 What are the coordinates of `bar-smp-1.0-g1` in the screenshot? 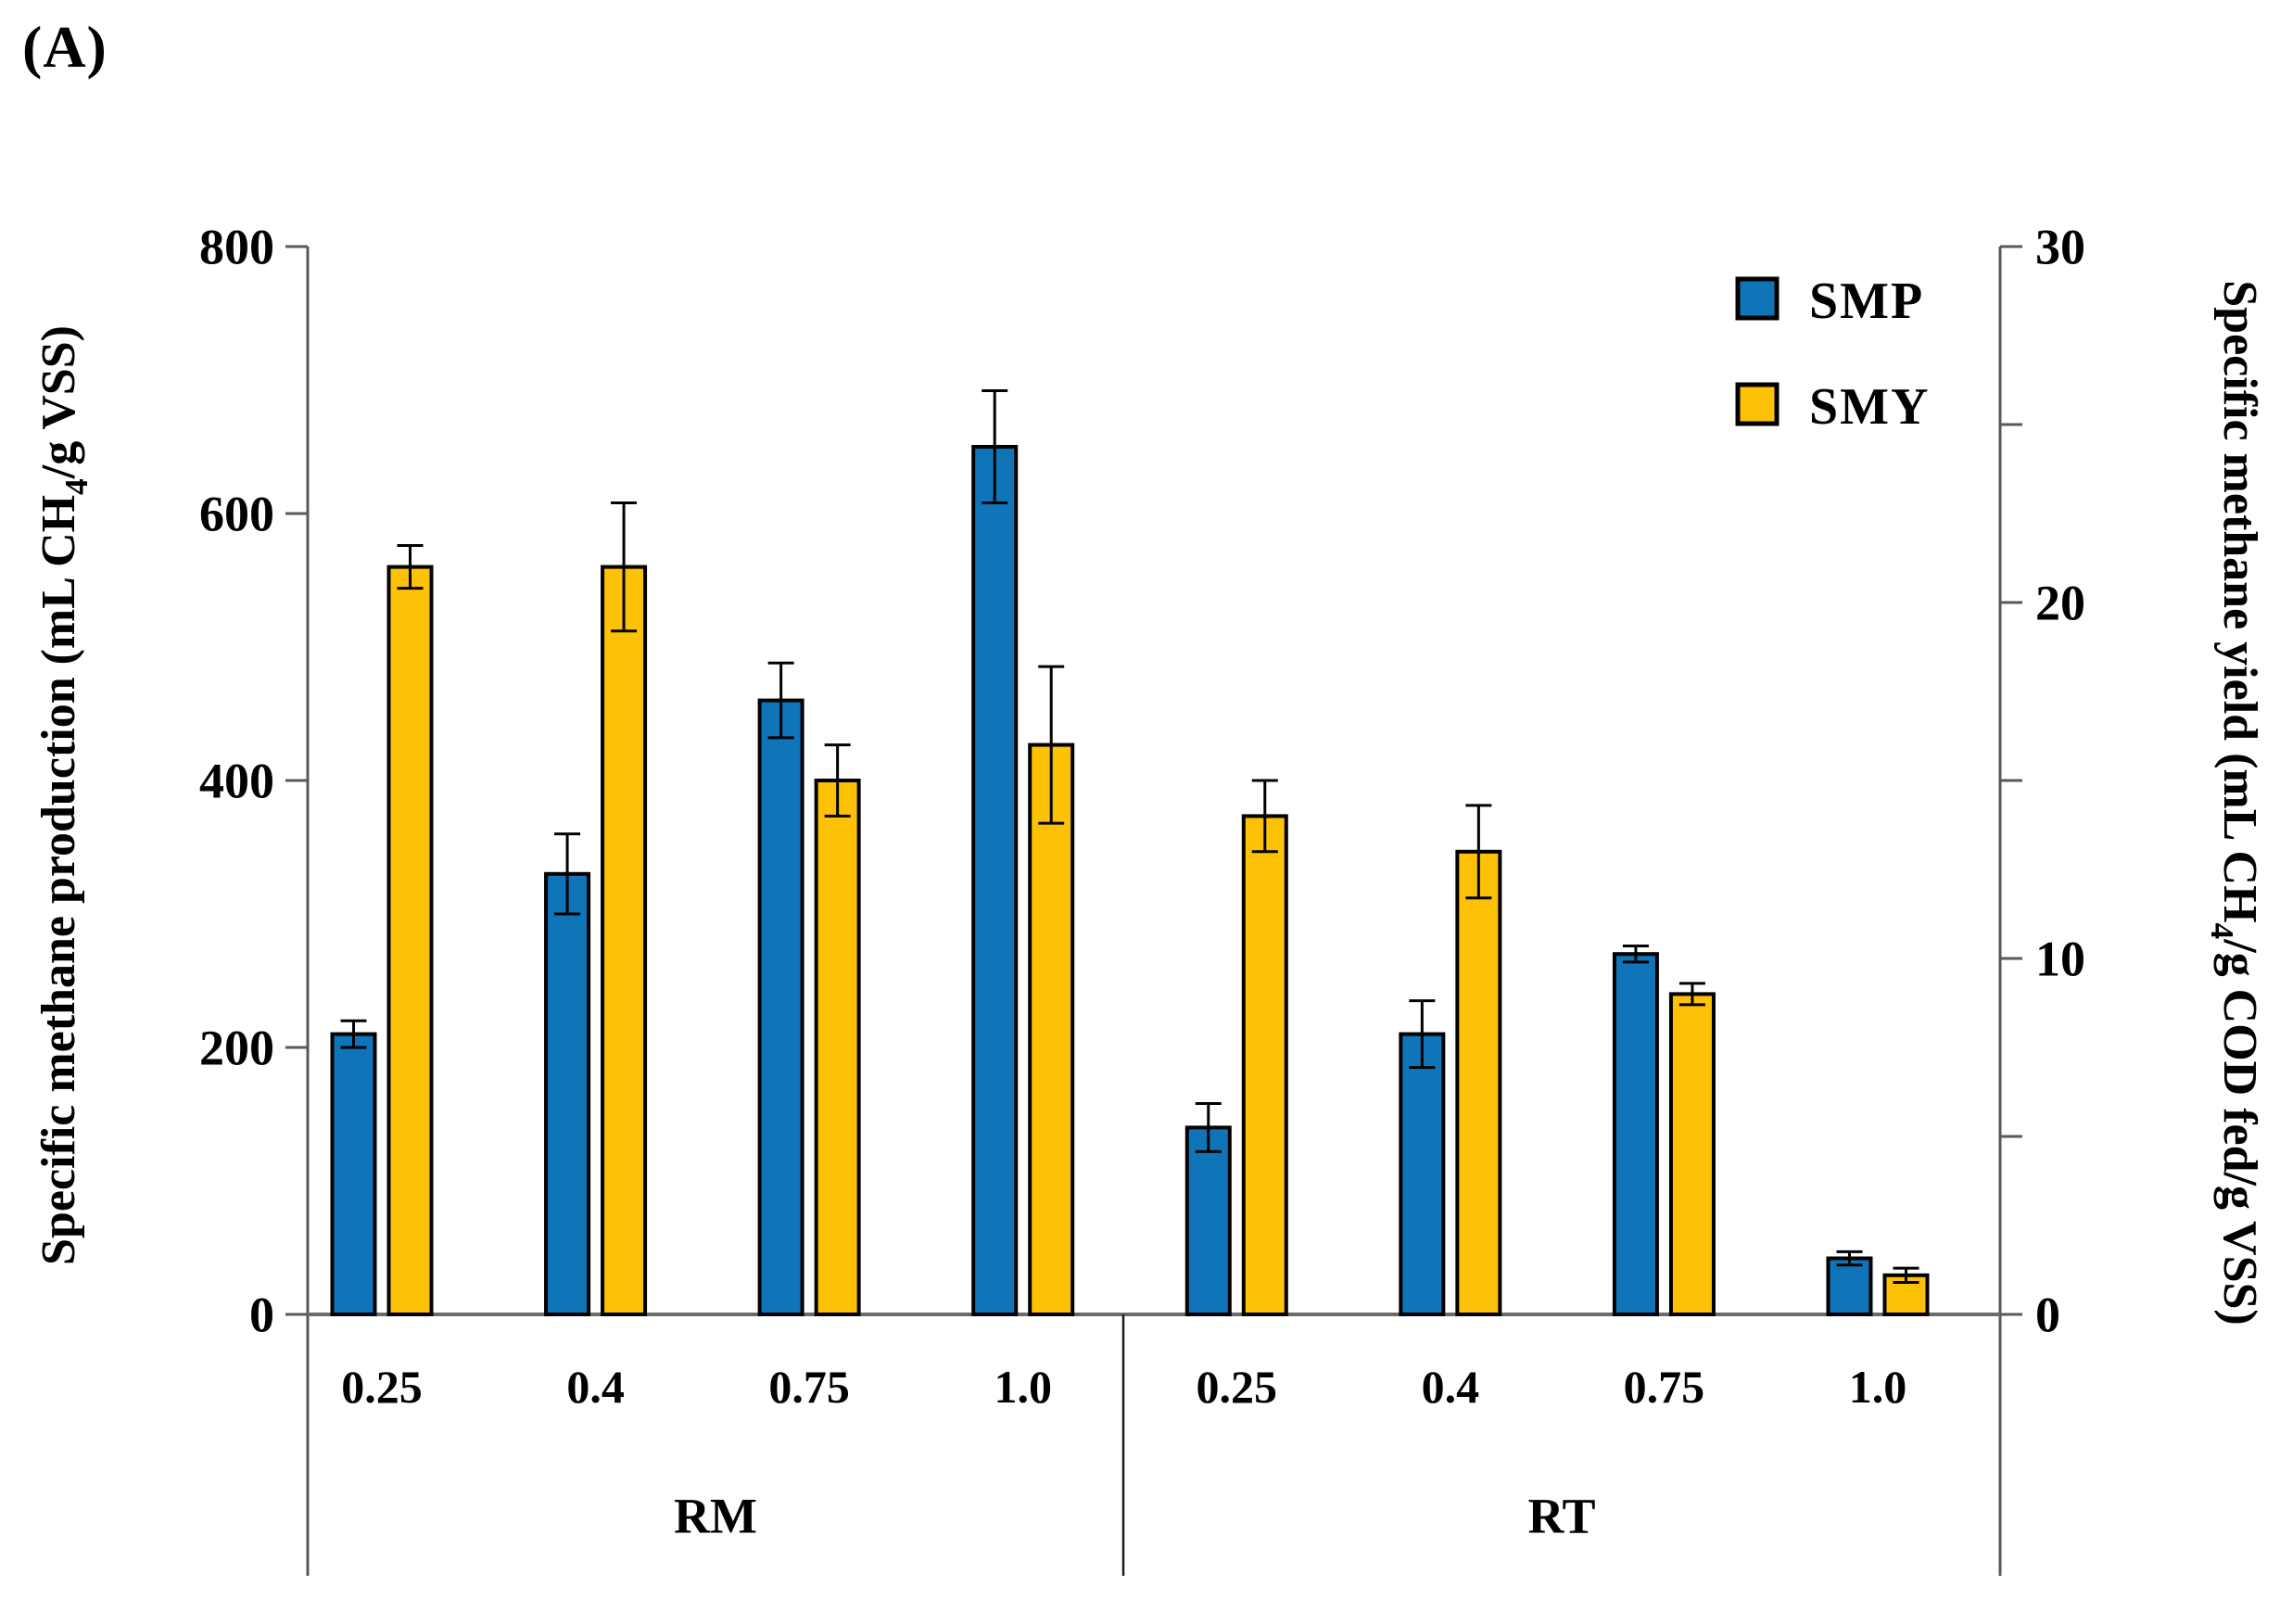 It's located at (995, 880).